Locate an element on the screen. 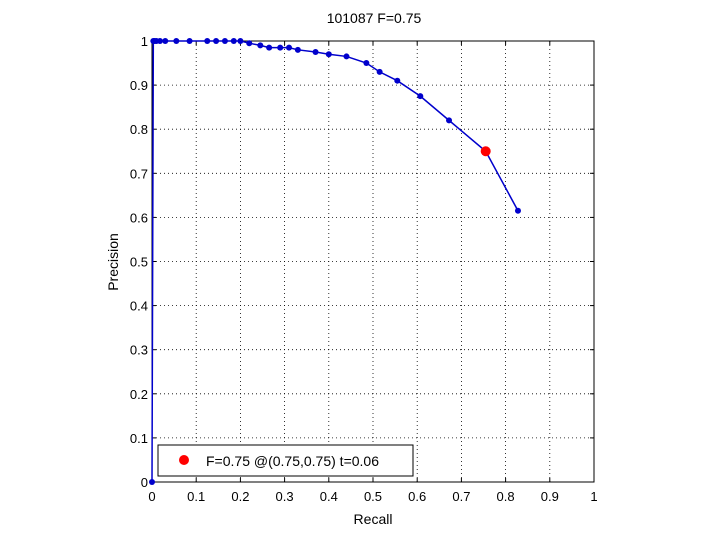 The height and width of the screenshot is (540, 720). best-f-point is located at coordinates (485, 151).